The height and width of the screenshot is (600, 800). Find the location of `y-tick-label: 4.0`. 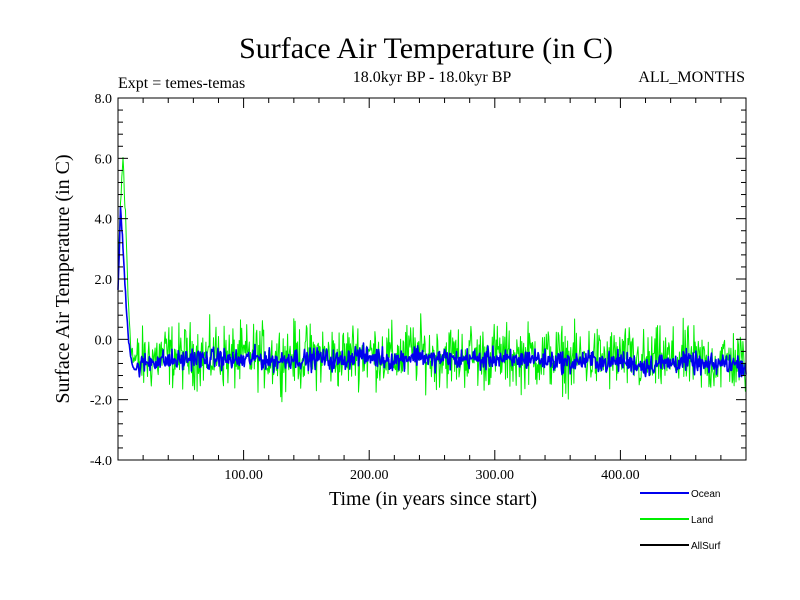

y-tick-label: 4.0 is located at coordinates (104, 220).